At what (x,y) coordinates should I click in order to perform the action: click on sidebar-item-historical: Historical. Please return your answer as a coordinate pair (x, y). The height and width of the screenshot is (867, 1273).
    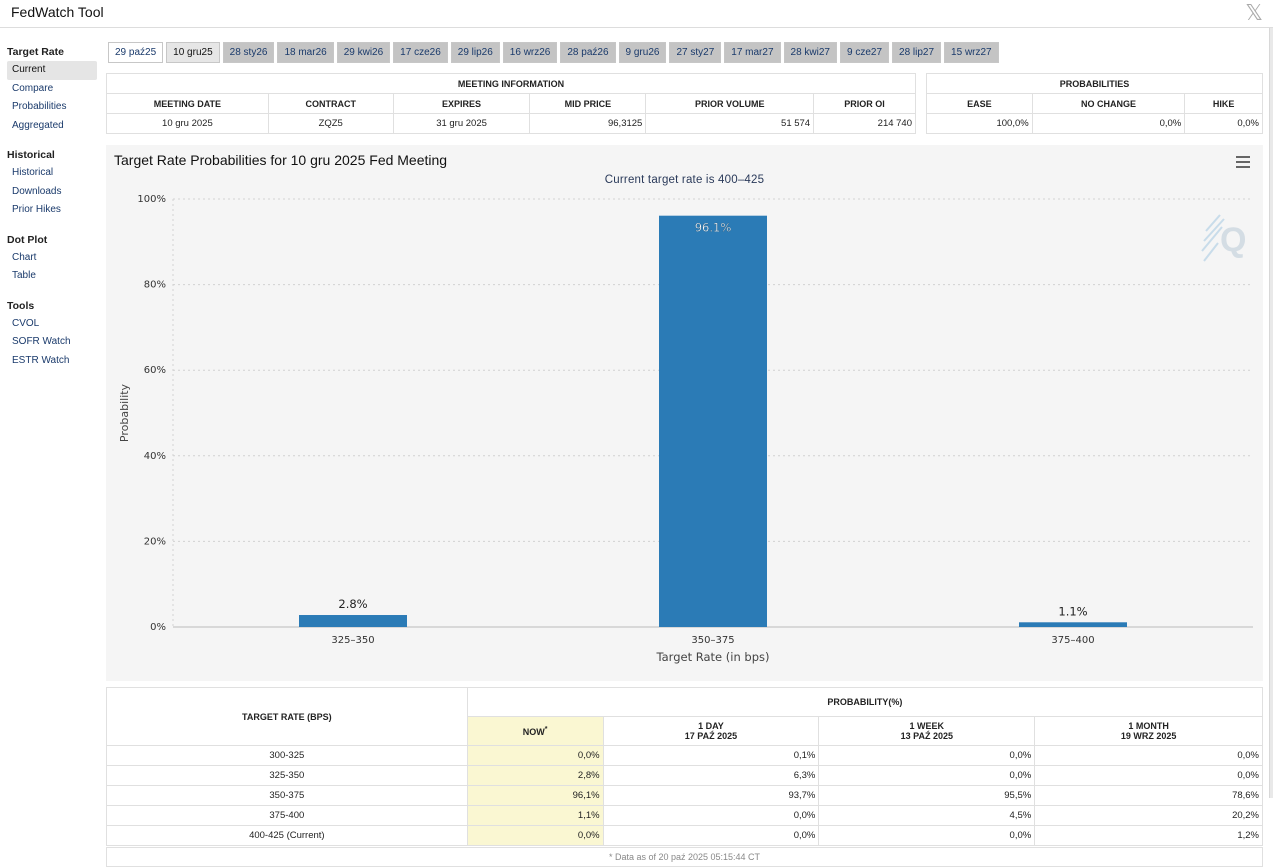
    Looking at the image, I should click on (33, 172).